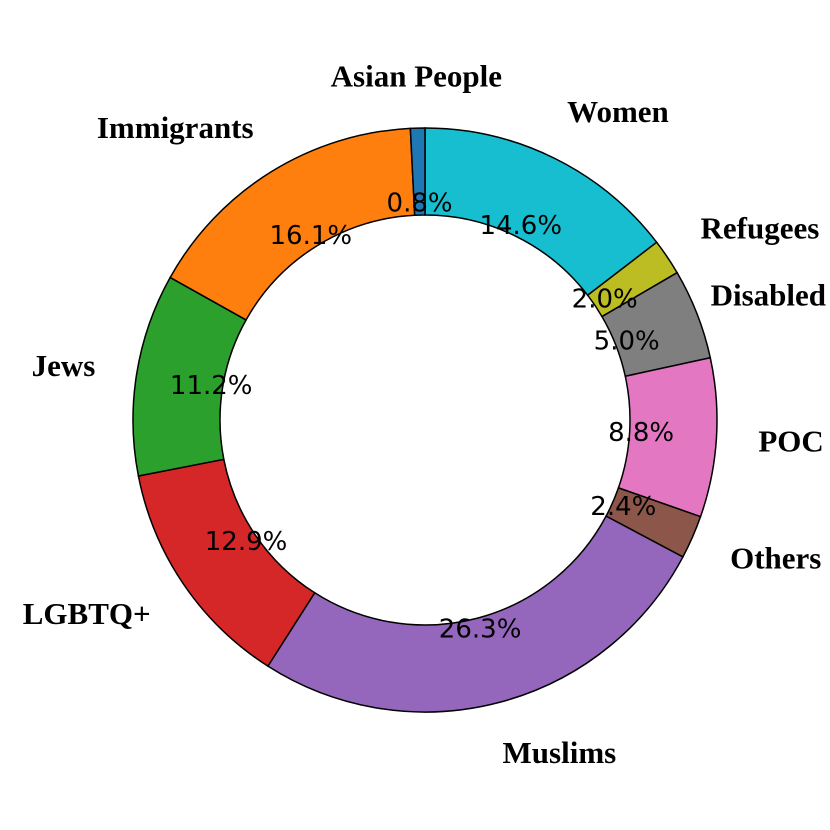 This screenshot has width=830, height=830. Describe the element at coordinates (790, 441) in the screenshot. I see `category-label-poc: POC` at that location.